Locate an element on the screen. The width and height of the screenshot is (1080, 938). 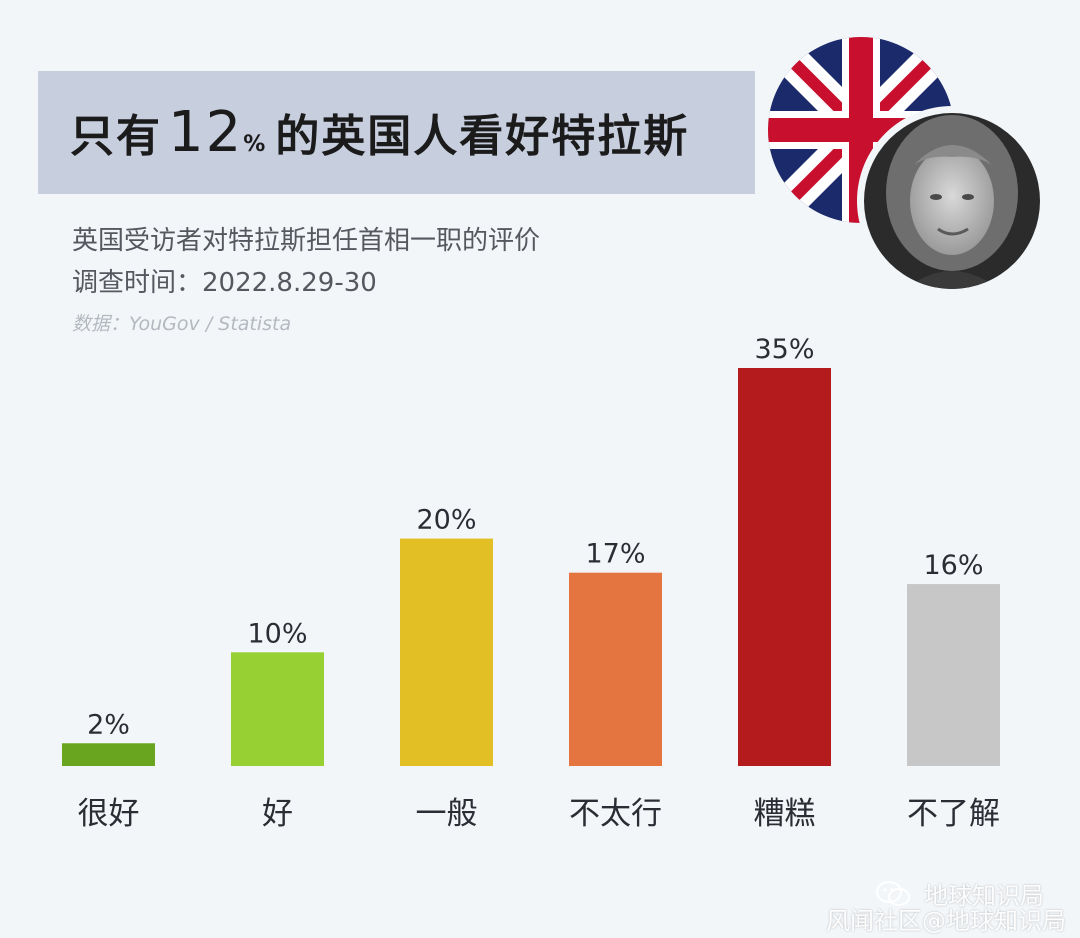
wechat-icon is located at coordinates (893, 897).